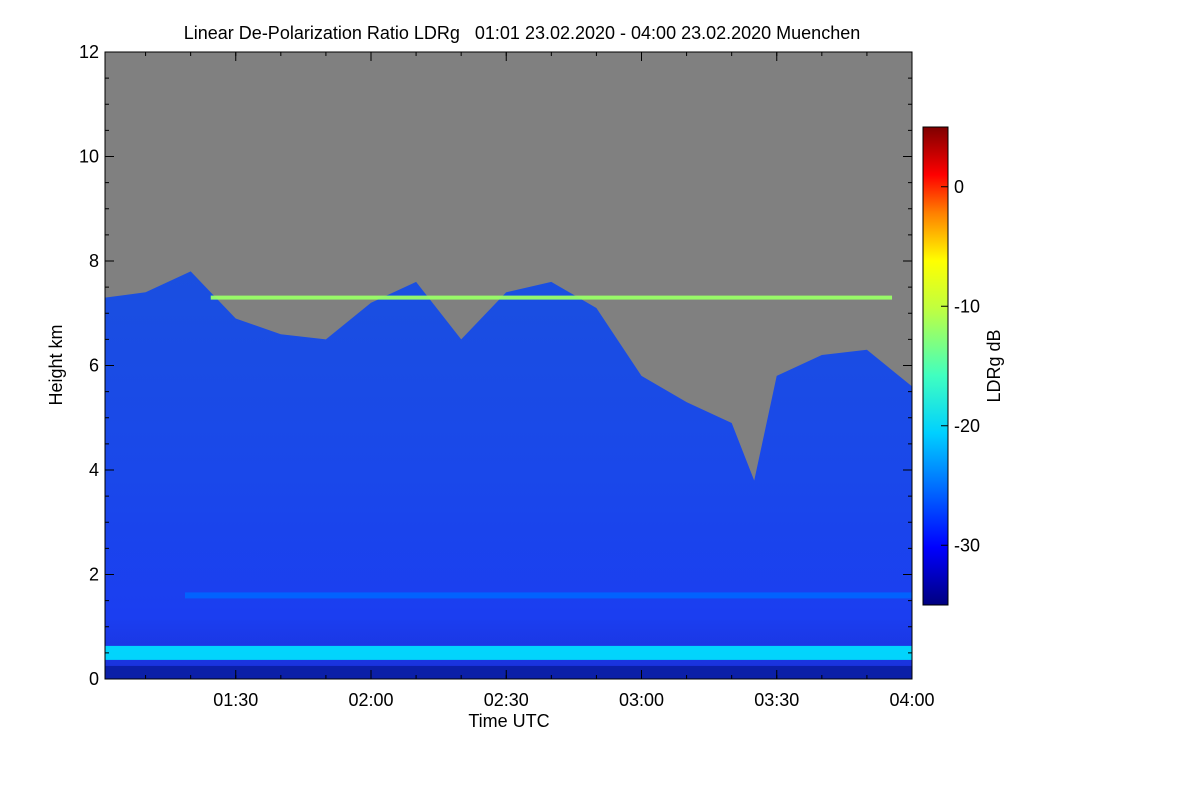 The width and height of the screenshot is (1200, 800). What do you see at coordinates (235, 700) in the screenshot?
I see `x-tick-label: 01:30` at bounding box center [235, 700].